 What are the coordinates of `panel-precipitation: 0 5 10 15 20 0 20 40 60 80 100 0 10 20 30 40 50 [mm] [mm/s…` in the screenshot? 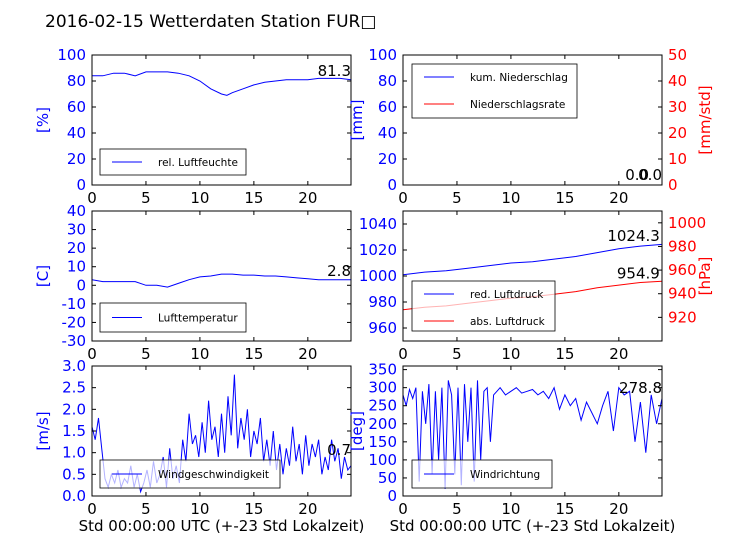 It's located at (531, 126).